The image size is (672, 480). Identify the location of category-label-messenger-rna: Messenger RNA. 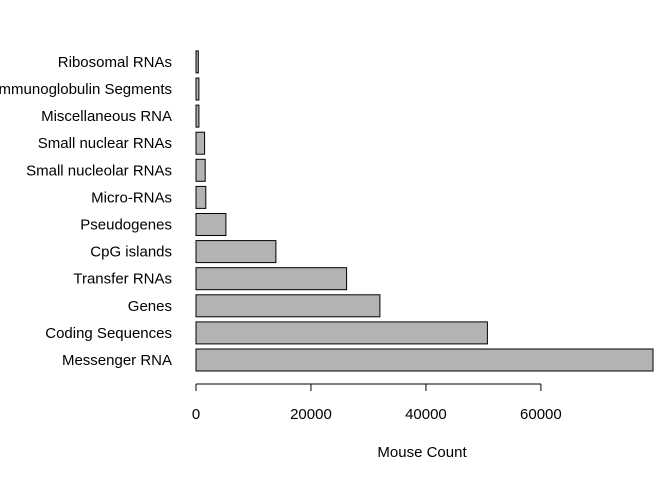
(117, 360).